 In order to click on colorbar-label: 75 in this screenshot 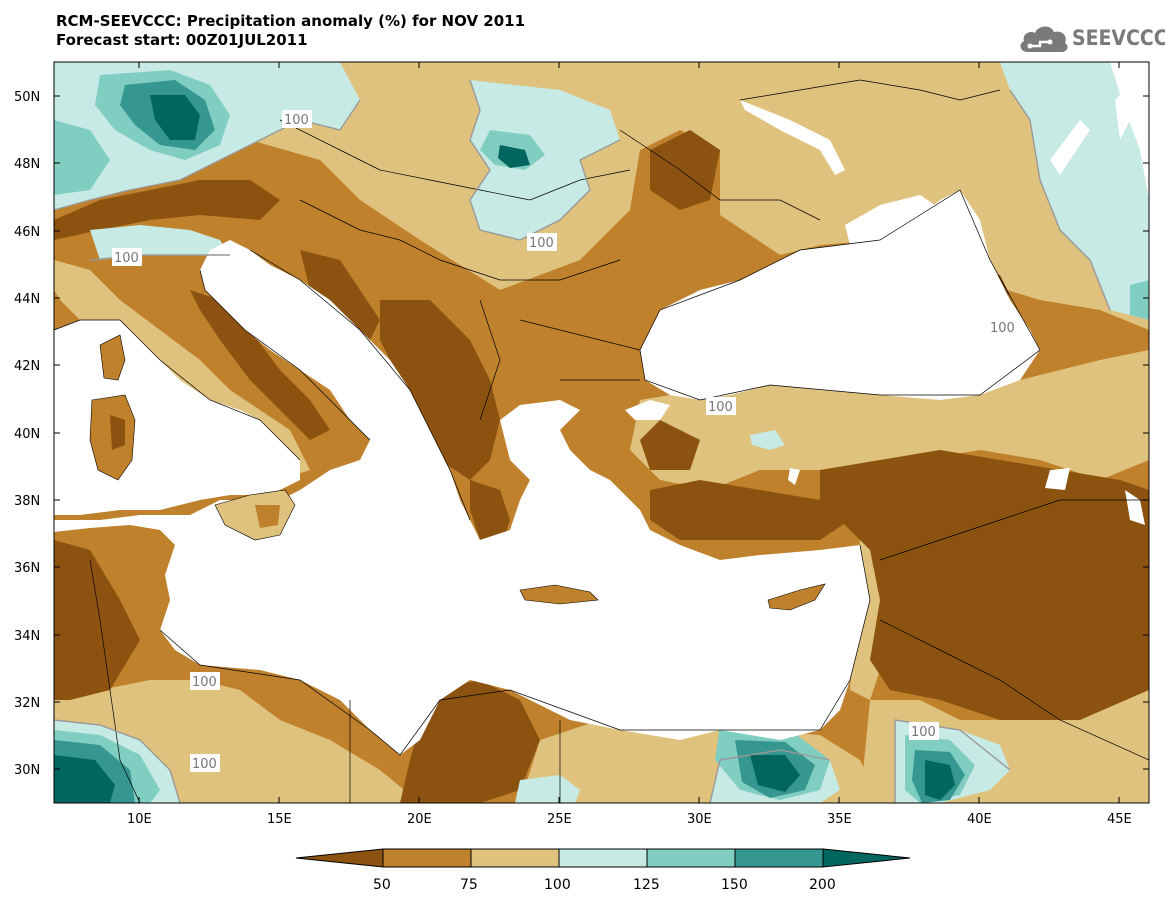, I will do `click(469, 885)`.